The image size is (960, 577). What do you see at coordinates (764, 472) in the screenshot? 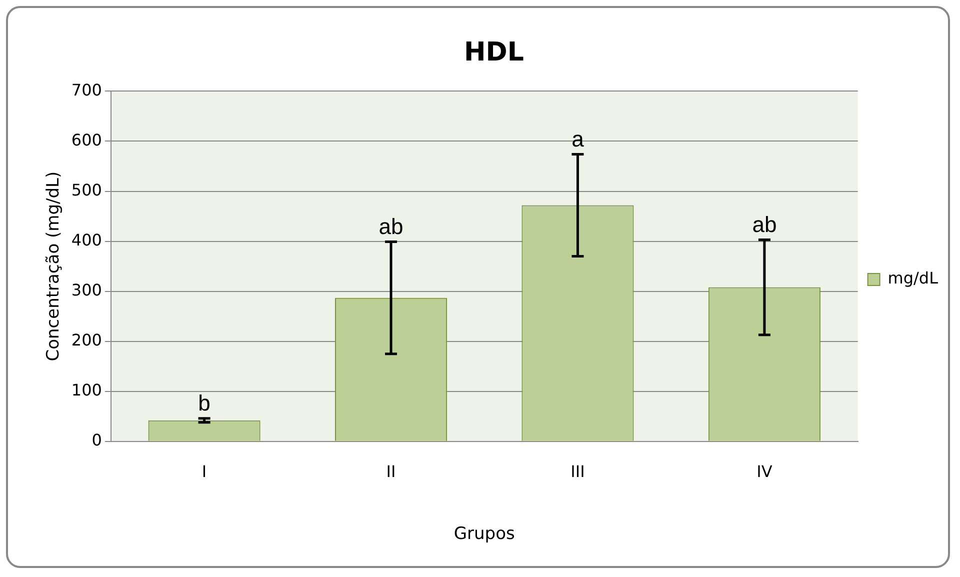
I see `x-tick-label: IV` at bounding box center [764, 472].